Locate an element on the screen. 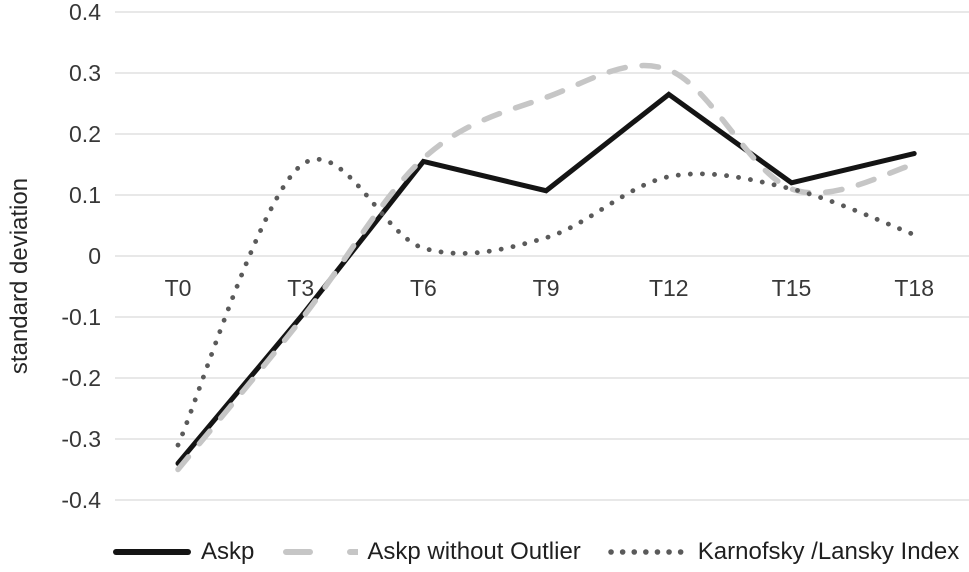  legend-swatch-solid-line is located at coordinates (152, 552).